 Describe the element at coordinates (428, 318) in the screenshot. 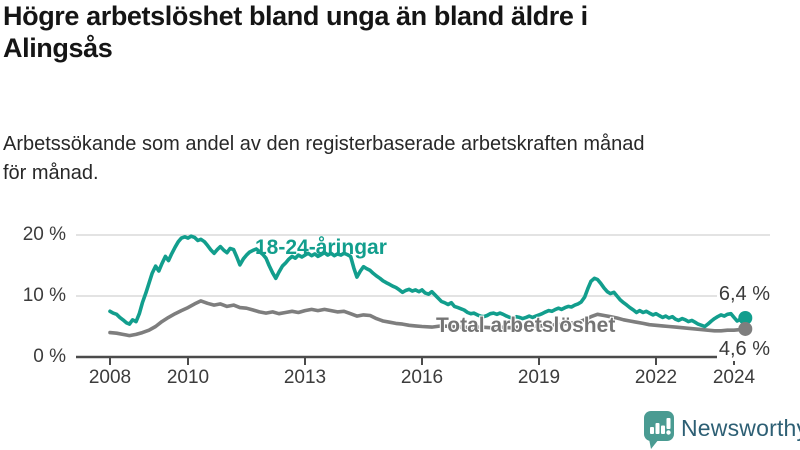

I see `series-line-total` at that location.